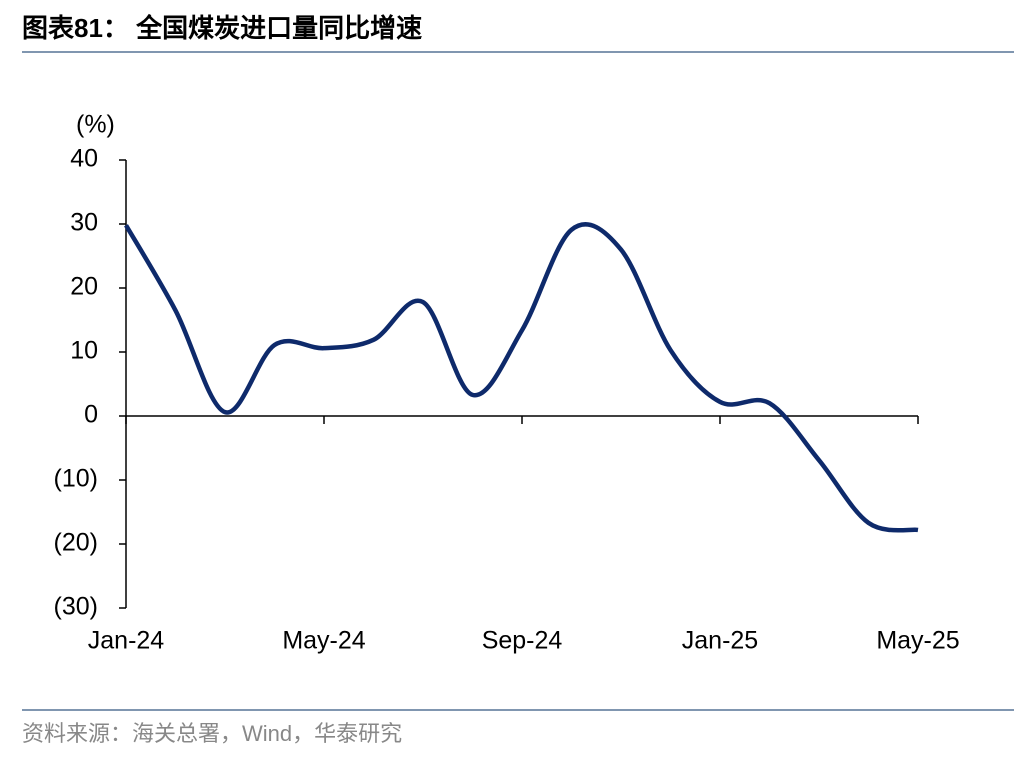  What do you see at coordinates (222, 28) in the screenshot?
I see `chart-title: 图表81： 全国煤炭进口量同比增速` at bounding box center [222, 28].